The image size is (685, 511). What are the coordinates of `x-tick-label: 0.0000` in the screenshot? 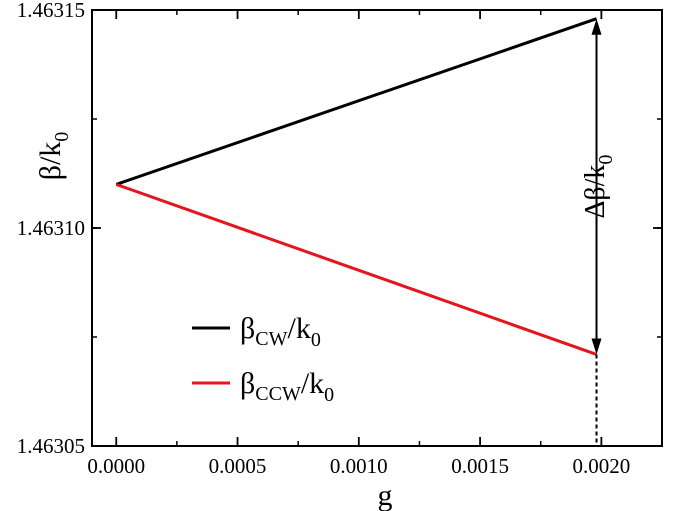 It's located at (116, 466).